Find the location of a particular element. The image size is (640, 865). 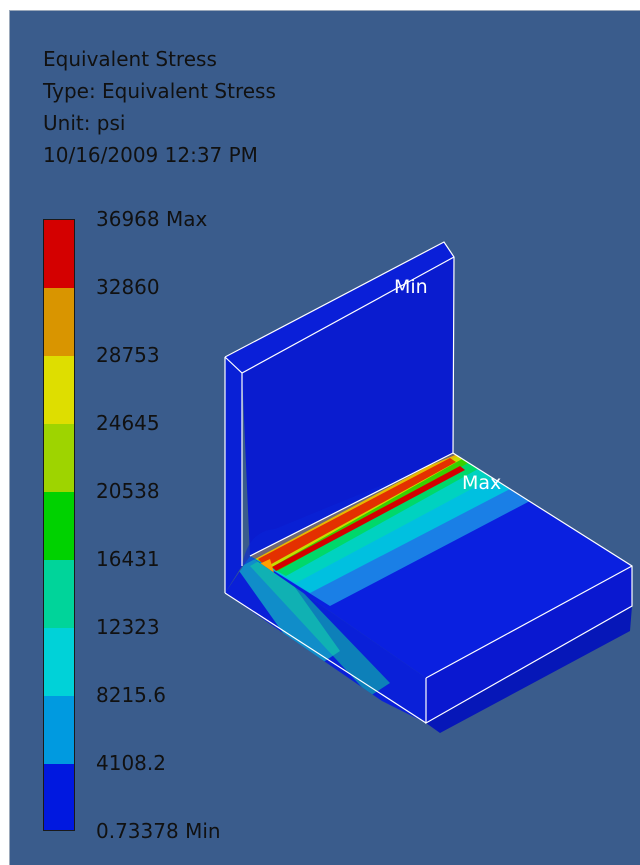

legend-label: 4108.2 is located at coordinates (131, 763).